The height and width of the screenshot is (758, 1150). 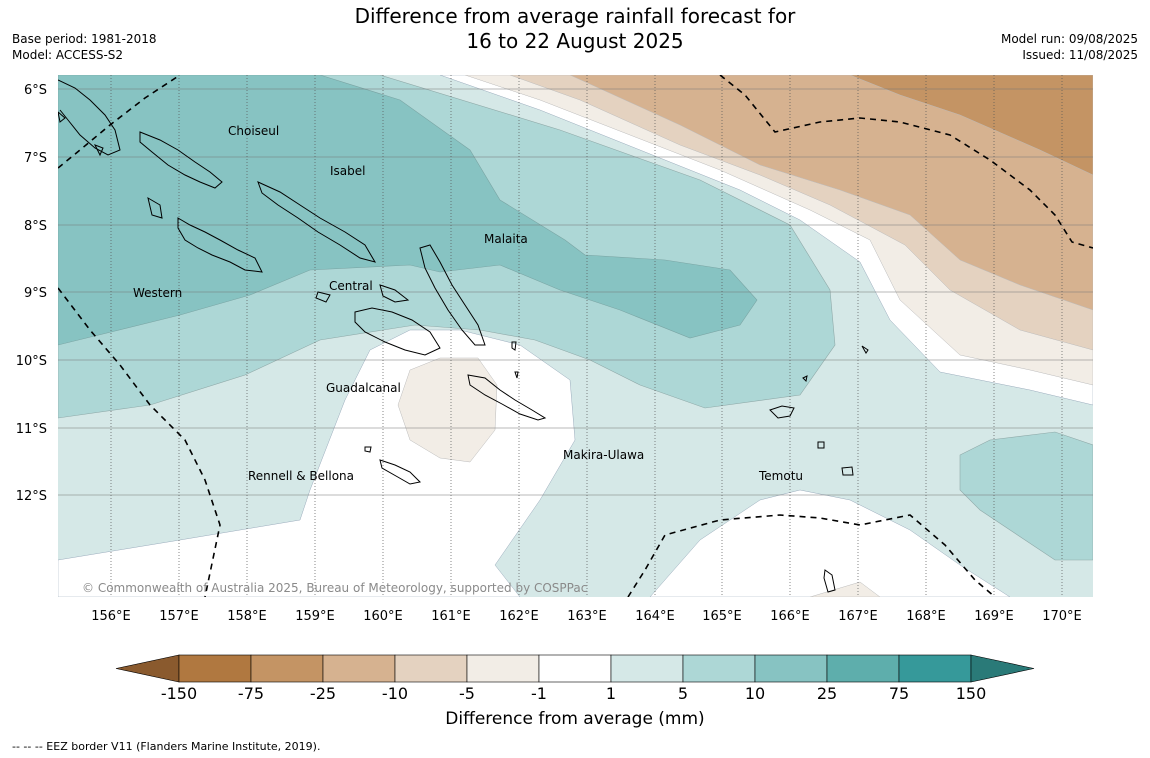 I want to click on colorbar-tick-label: -75, so click(x=251, y=693).